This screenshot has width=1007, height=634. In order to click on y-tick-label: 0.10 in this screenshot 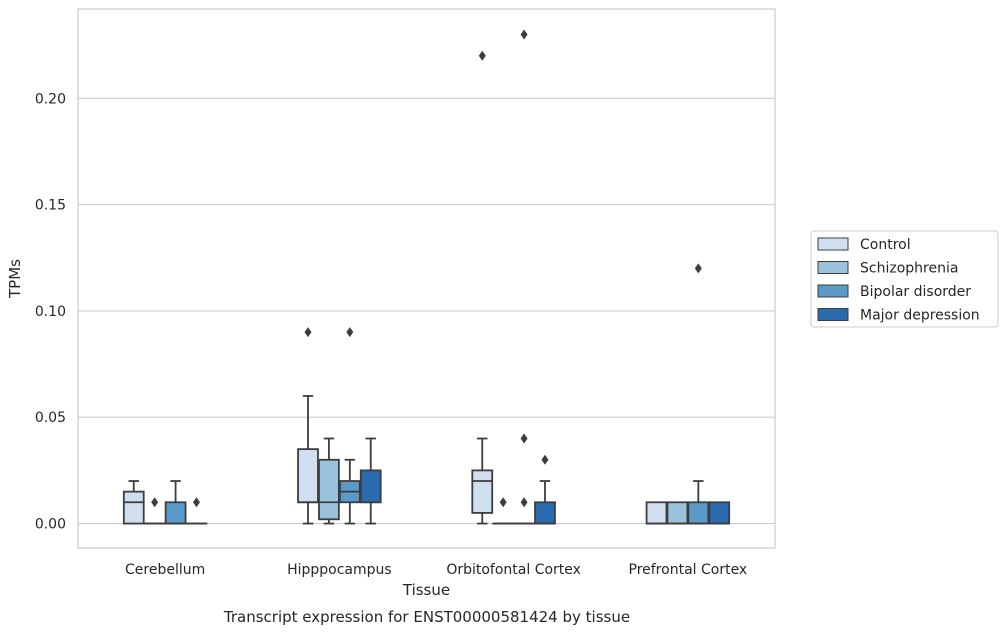, I will do `click(50, 312)`.